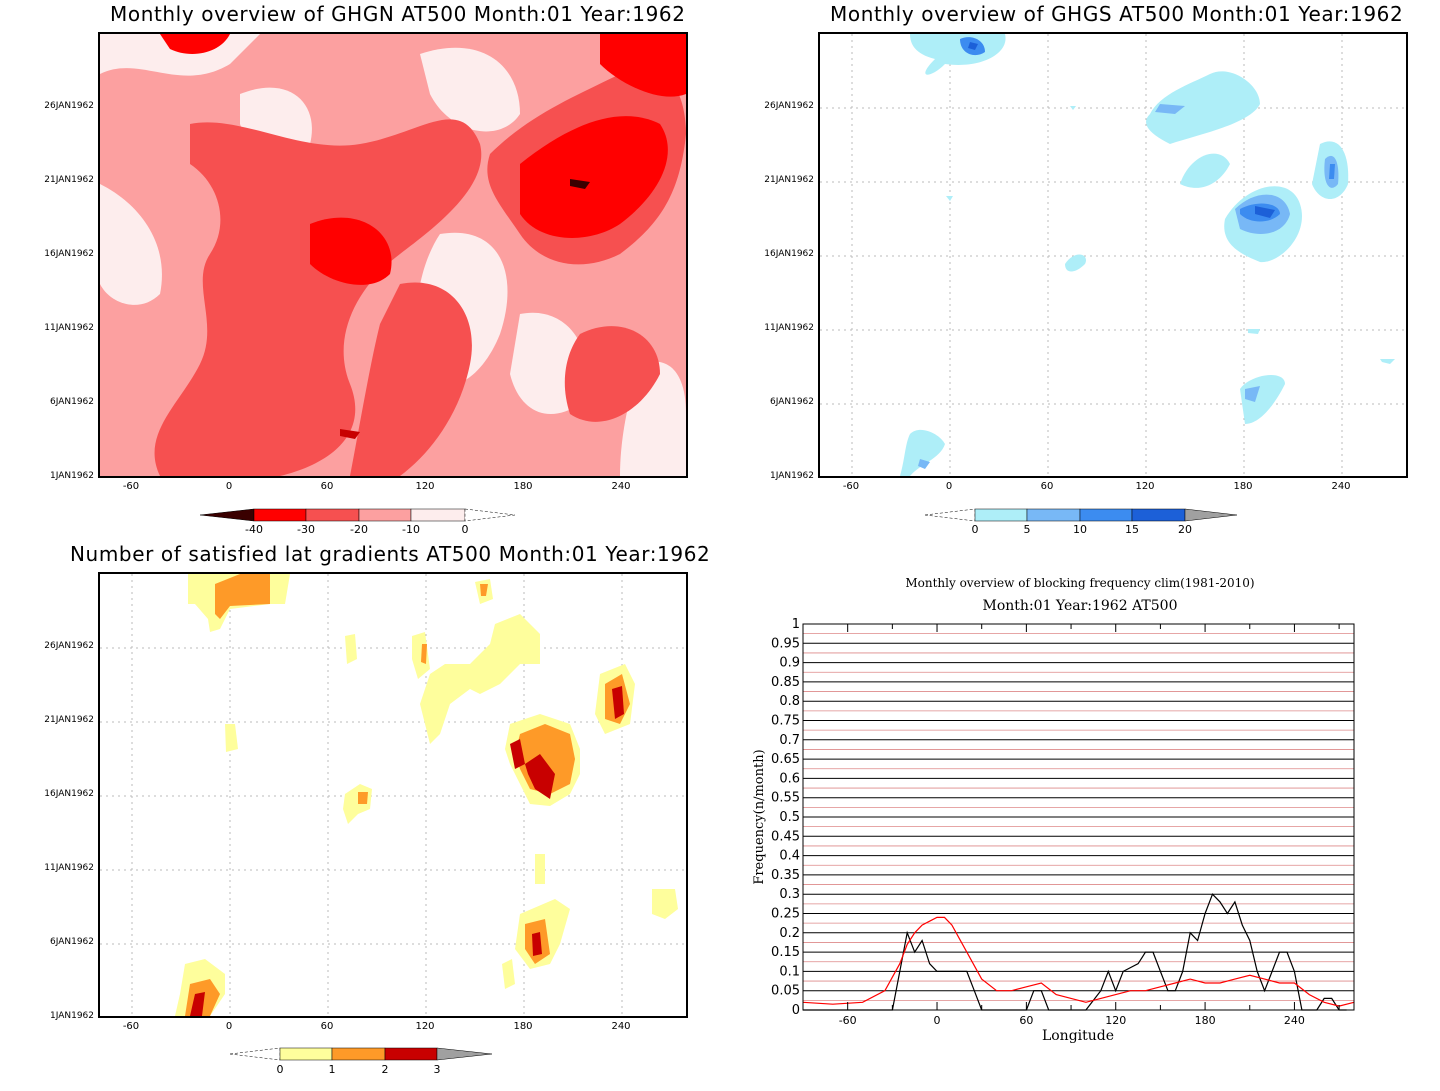  Describe the element at coordinates (1078, 1036) in the screenshot. I see `x-axis-label: Longitude` at that location.